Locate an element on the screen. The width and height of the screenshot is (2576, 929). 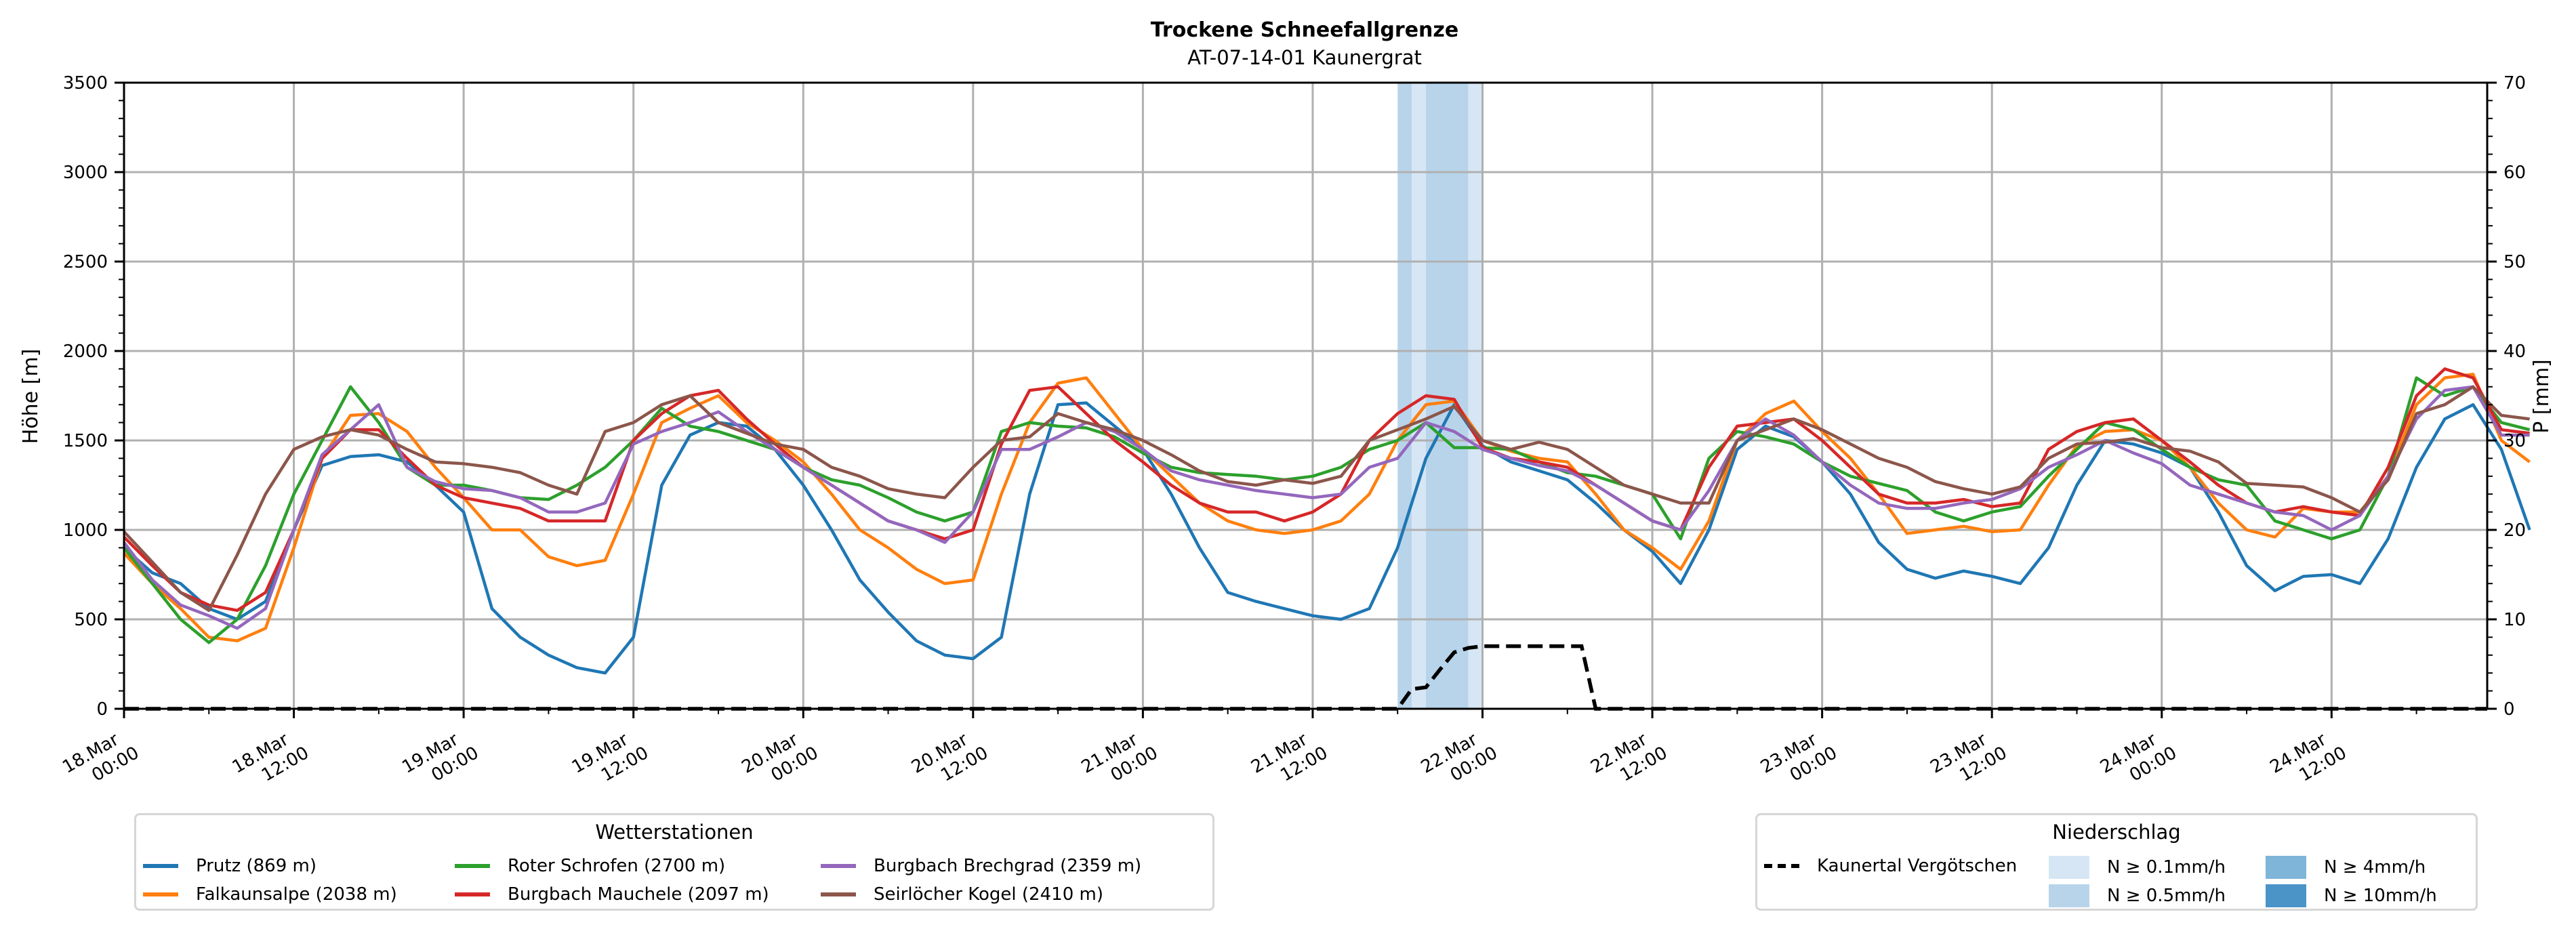
y-tick-label-right: 10 is located at coordinates (2514, 620).